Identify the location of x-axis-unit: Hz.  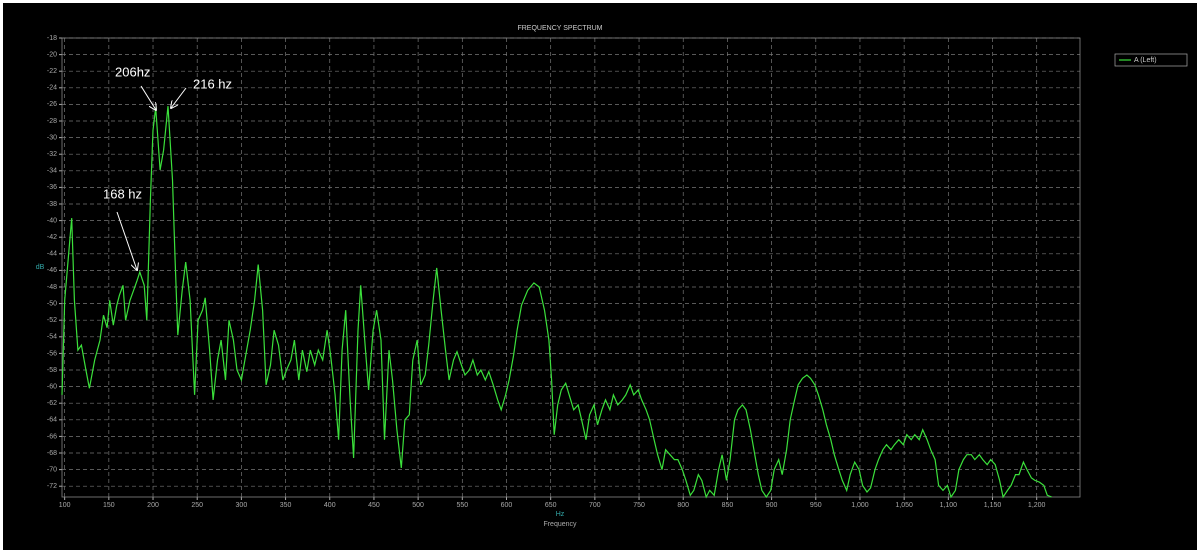
(560, 514).